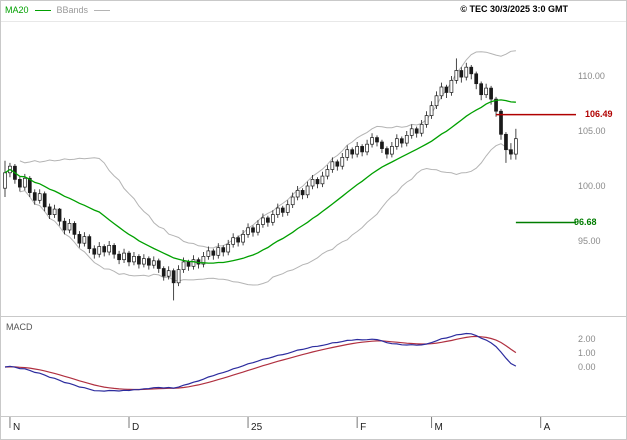  Describe the element at coordinates (587, 353) in the screenshot. I see `macd-axis-label: 1.00` at that location.